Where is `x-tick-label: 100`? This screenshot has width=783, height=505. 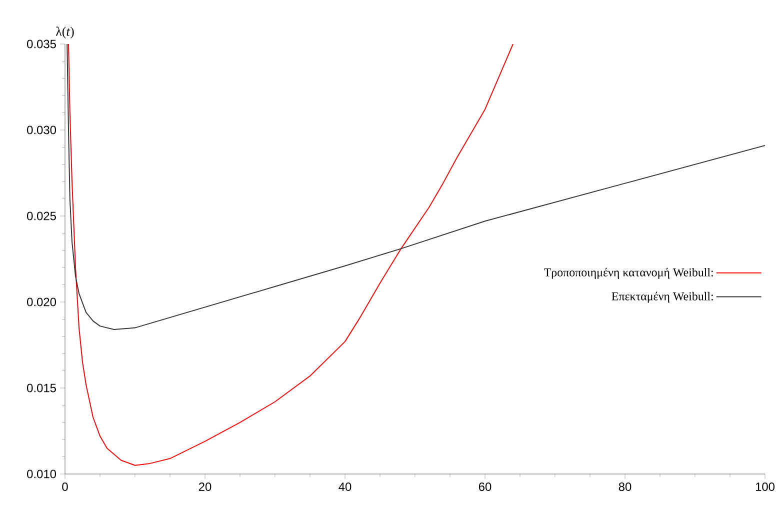 x-tick-label: 100 is located at coordinates (765, 486).